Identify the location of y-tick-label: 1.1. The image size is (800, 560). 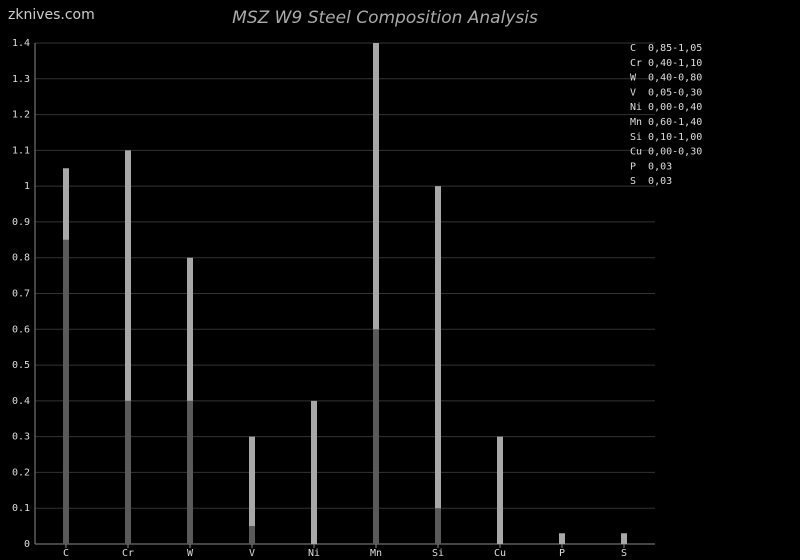
(21, 150).